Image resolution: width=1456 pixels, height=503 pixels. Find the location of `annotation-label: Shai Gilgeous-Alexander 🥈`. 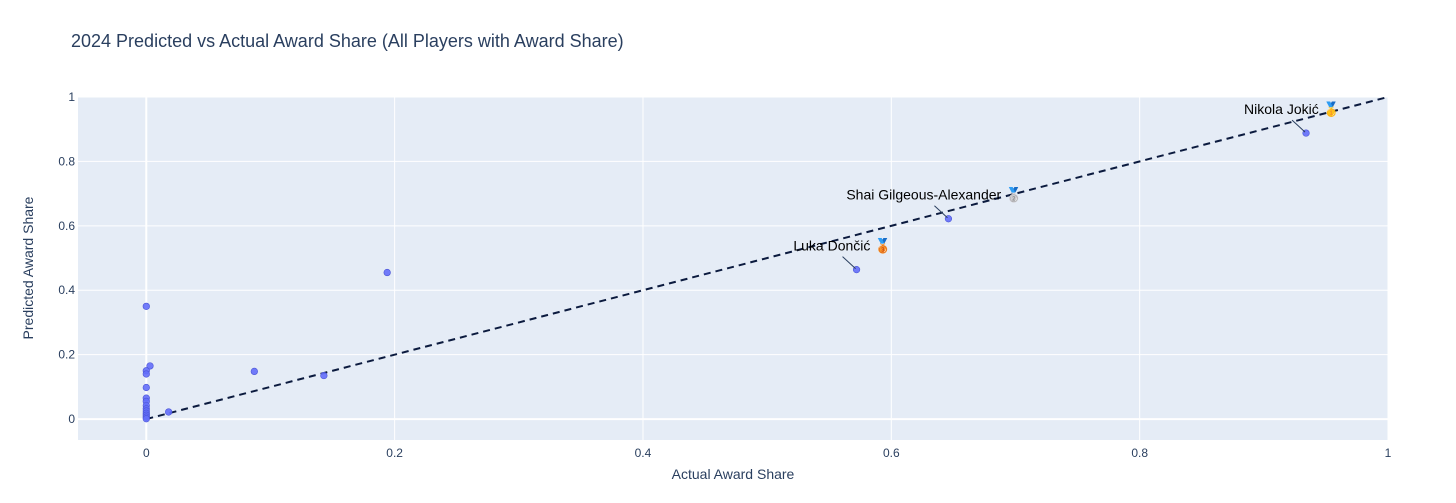

annotation-label: Shai Gilgeous-Alexander 🥈 is located at coordinates (934, 195).